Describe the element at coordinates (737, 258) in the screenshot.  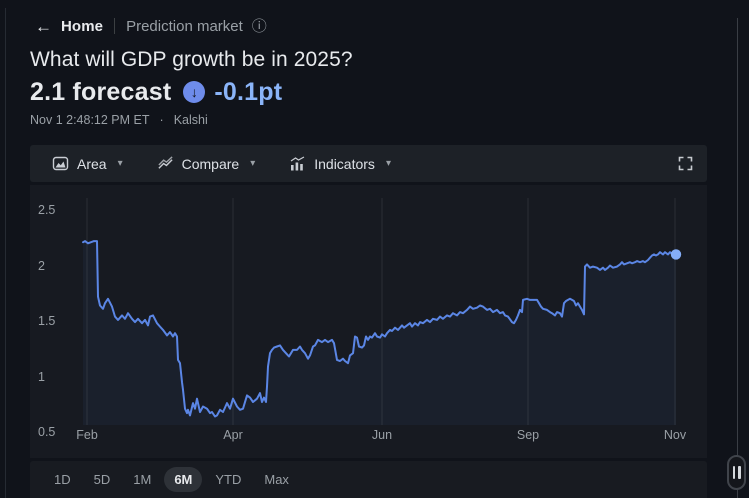
I see `panel-divider` at that location.